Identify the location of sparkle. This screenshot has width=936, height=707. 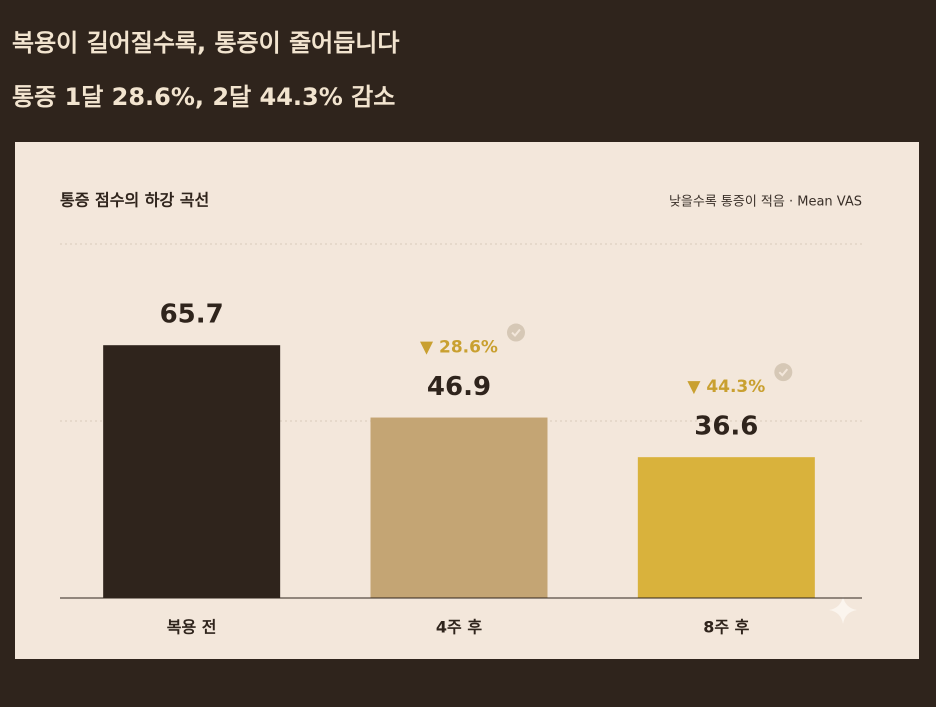
(843, 610).